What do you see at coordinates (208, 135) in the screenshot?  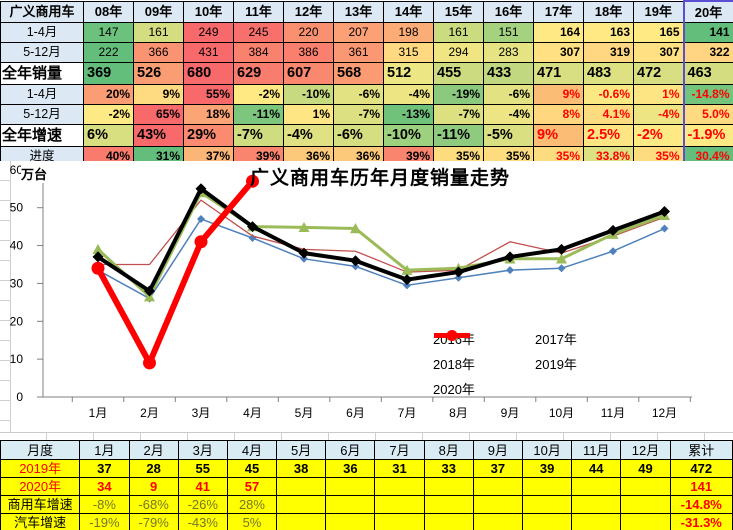 I see `heat-cell: 29%` at bounding box center [208, 135].